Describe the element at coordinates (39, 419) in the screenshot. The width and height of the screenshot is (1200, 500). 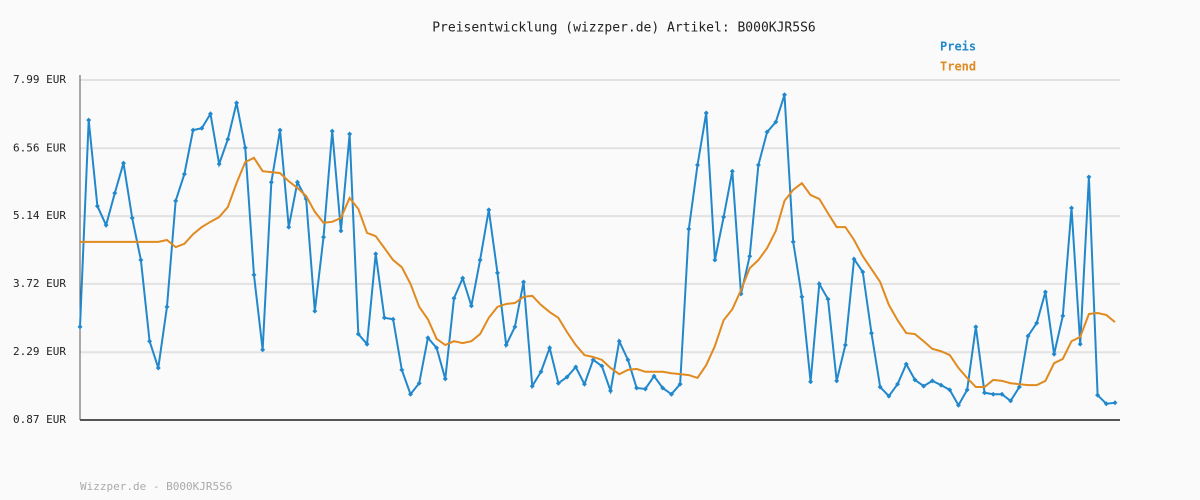
I see `y-tick-label: 0.87 EUR` at that location.